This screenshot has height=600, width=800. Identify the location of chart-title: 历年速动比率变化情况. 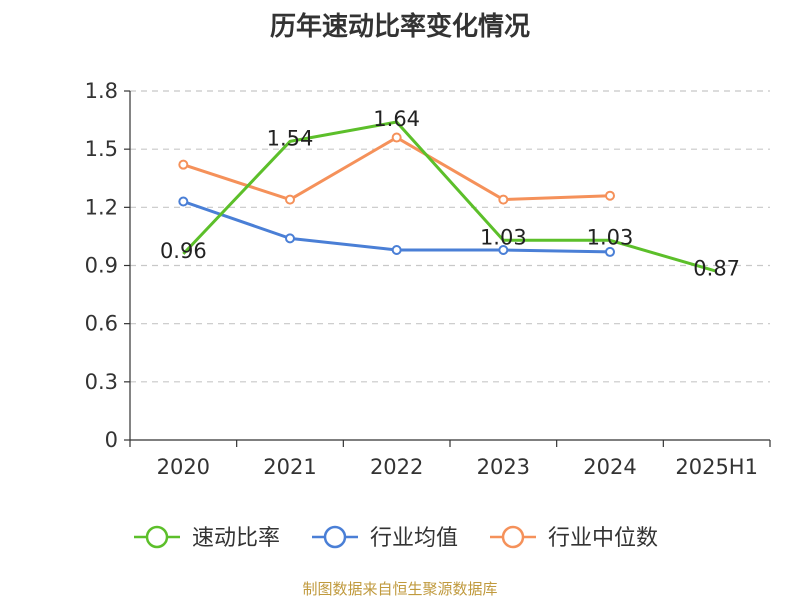
(399, 27).